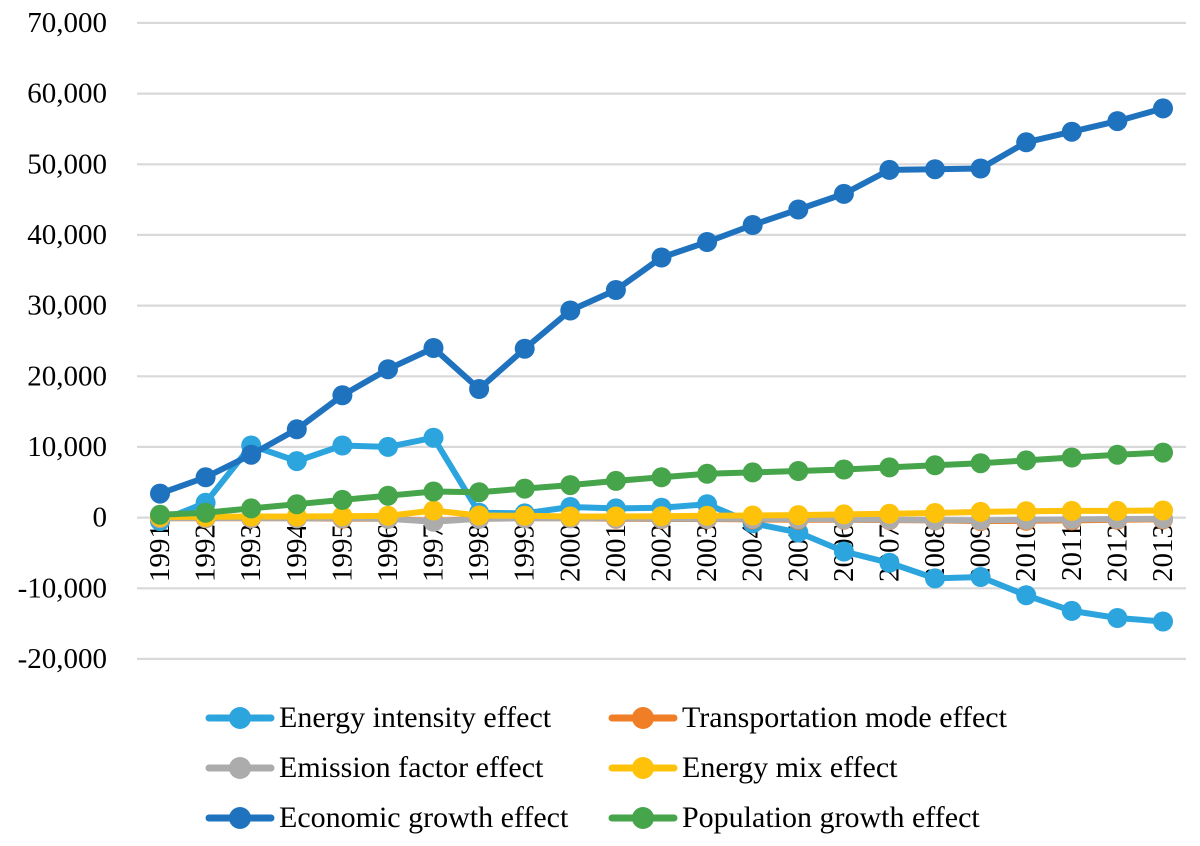 The image size is (1200, 846). I want to click on x-axis-tick-label: 2010, so click(1026, 553).